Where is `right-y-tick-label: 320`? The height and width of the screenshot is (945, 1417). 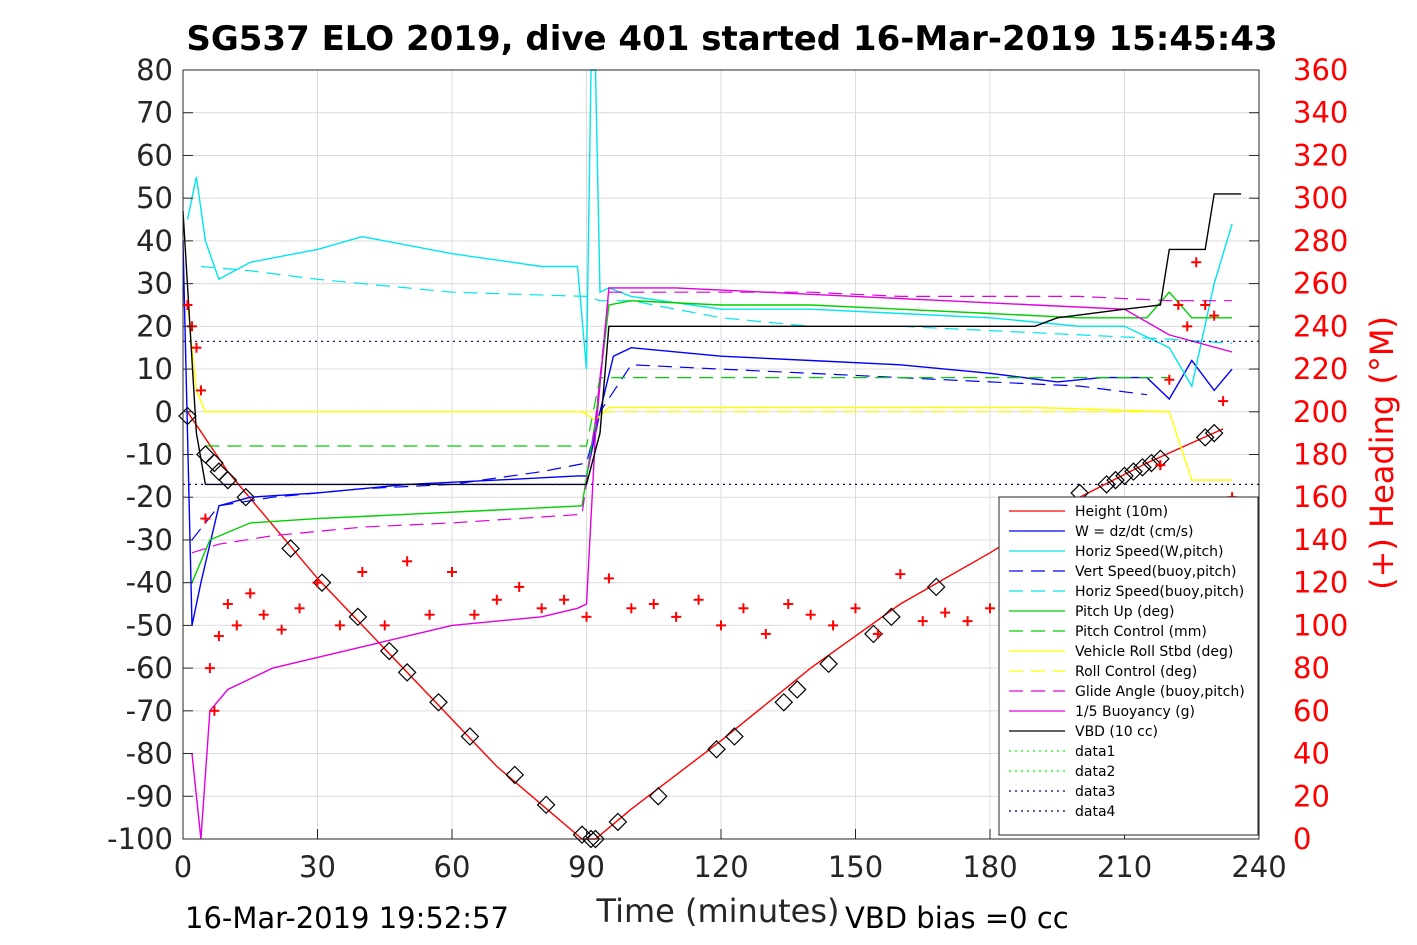 right-y-tick-label: 320 is located at coordinates (1320, 155).